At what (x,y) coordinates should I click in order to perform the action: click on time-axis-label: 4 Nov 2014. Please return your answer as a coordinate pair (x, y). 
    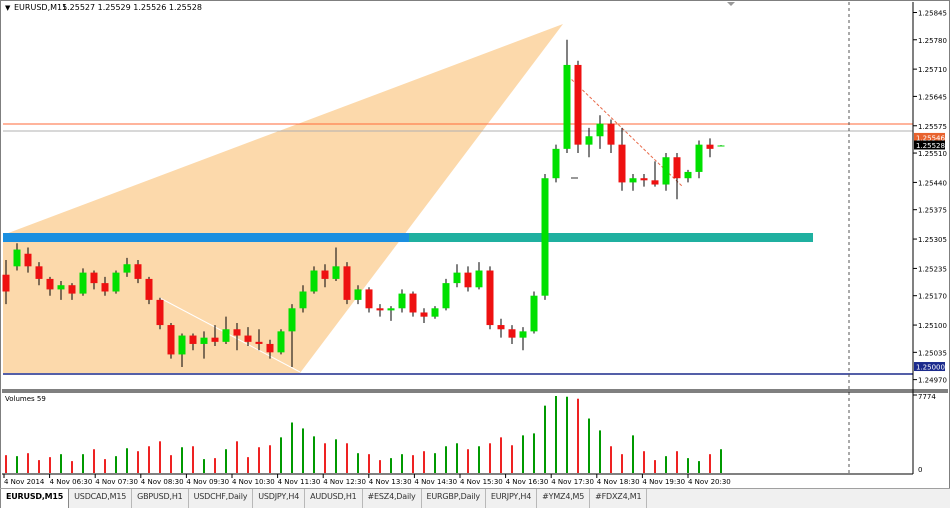
    Looking at the image, I should click on (24, 482).